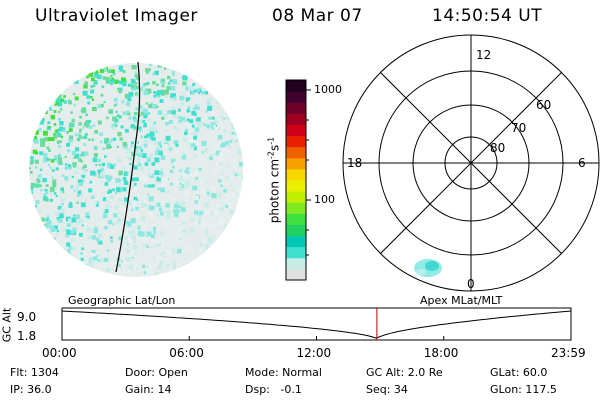  Describe the element at coordinates (148, 389) in the screenshot. I see `info-gain: Gain: 14` at that location.